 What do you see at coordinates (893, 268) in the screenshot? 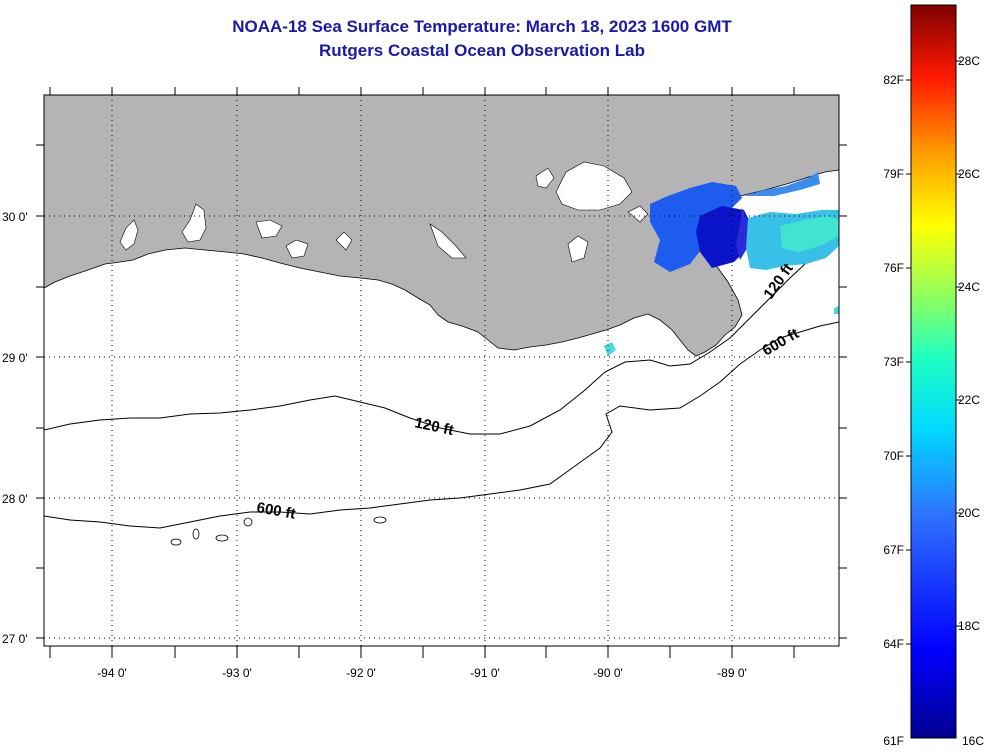
I see `cb-f-76: 76F` at bounding box center [893, 268].